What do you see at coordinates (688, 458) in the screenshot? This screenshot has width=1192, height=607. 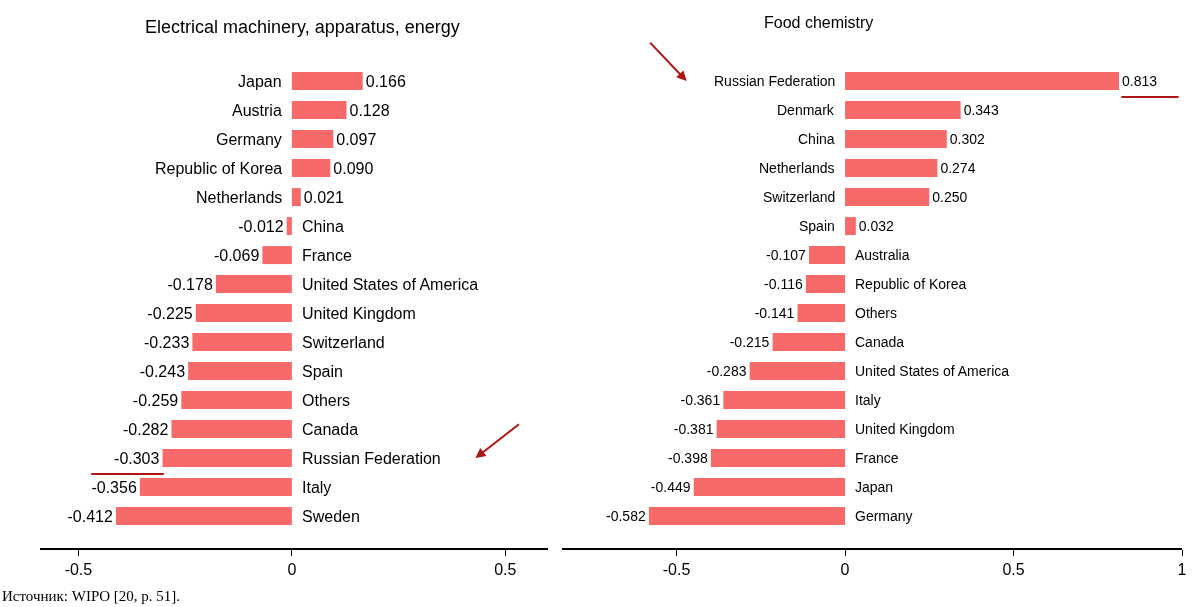 I see `data-label: -0.398` at bounding box center [688, 458].